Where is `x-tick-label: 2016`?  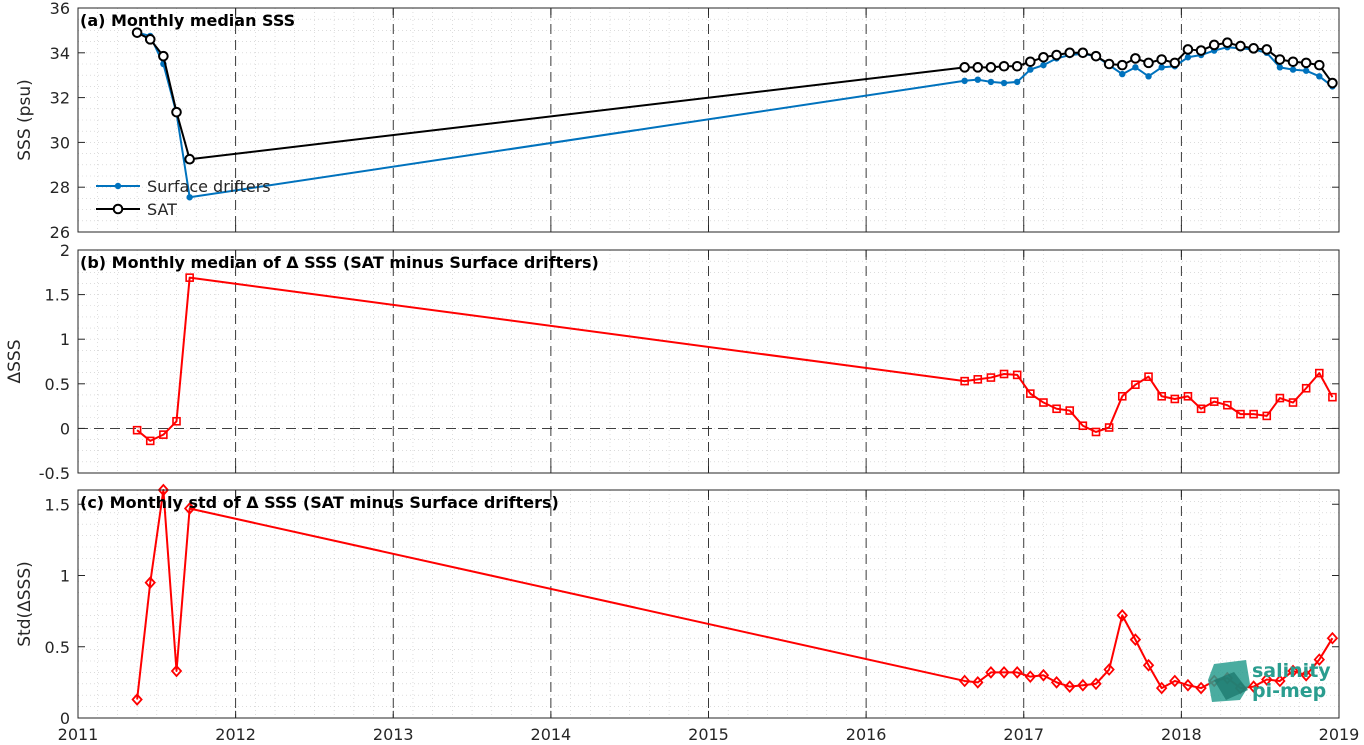 x-tick-label: 2016 is located at coordinates (866, 734).